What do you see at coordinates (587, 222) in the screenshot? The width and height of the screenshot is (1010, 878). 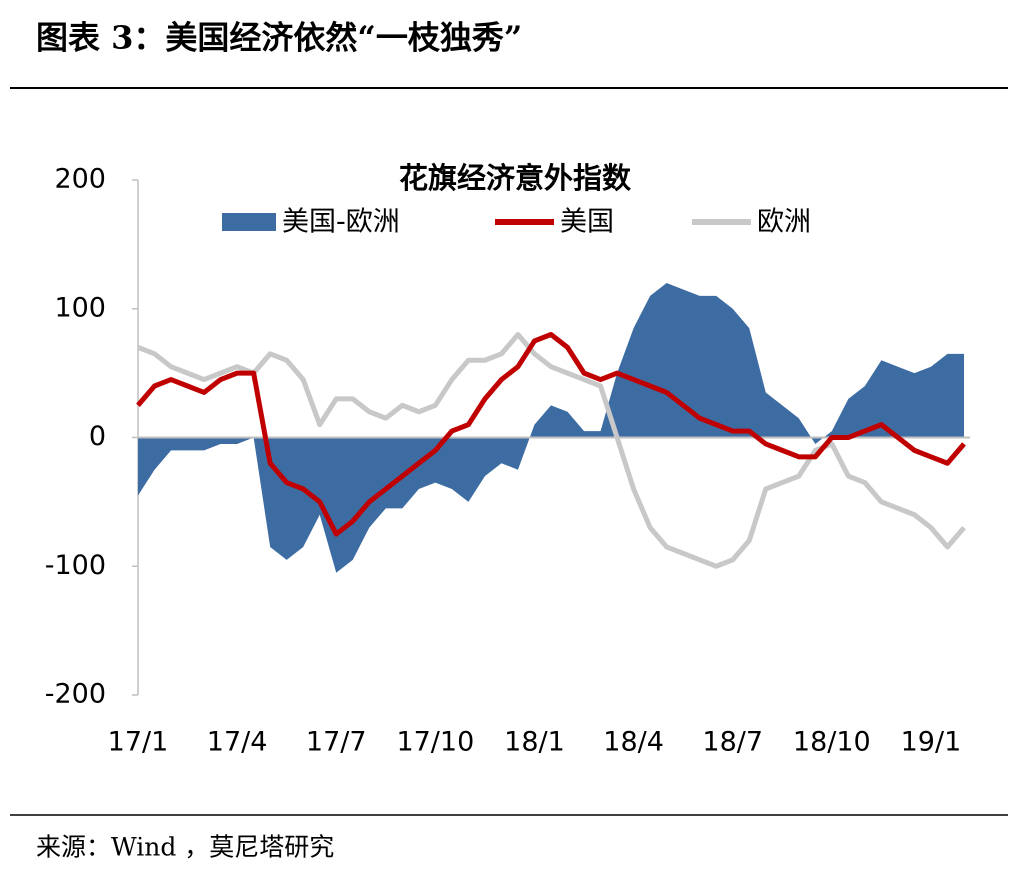 I see `legend-label: 美国` at bounding box center [587, 222].